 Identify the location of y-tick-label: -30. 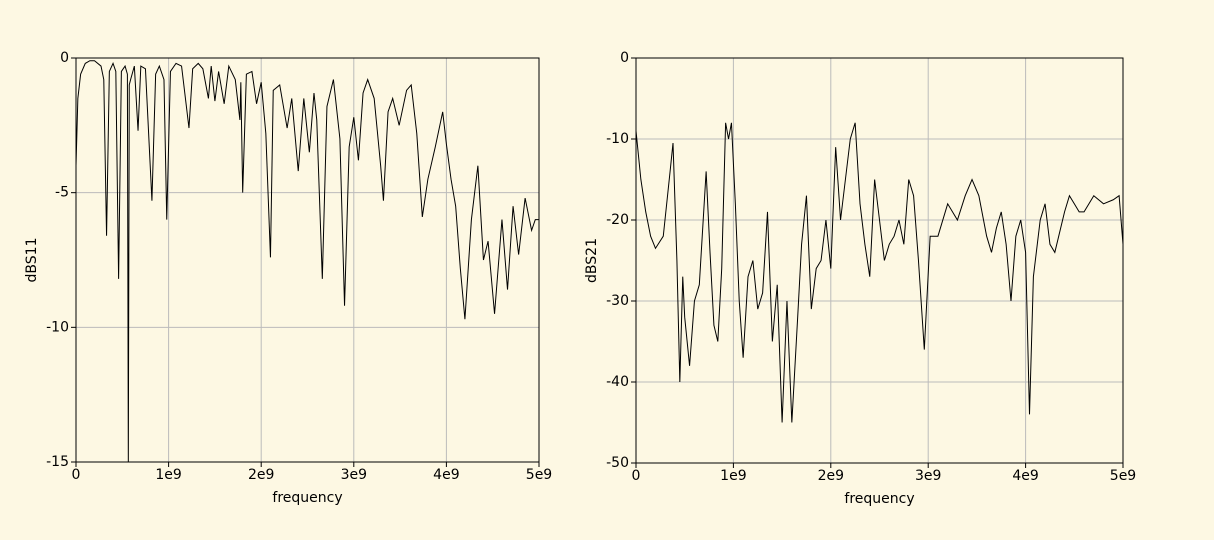
(617, 301).